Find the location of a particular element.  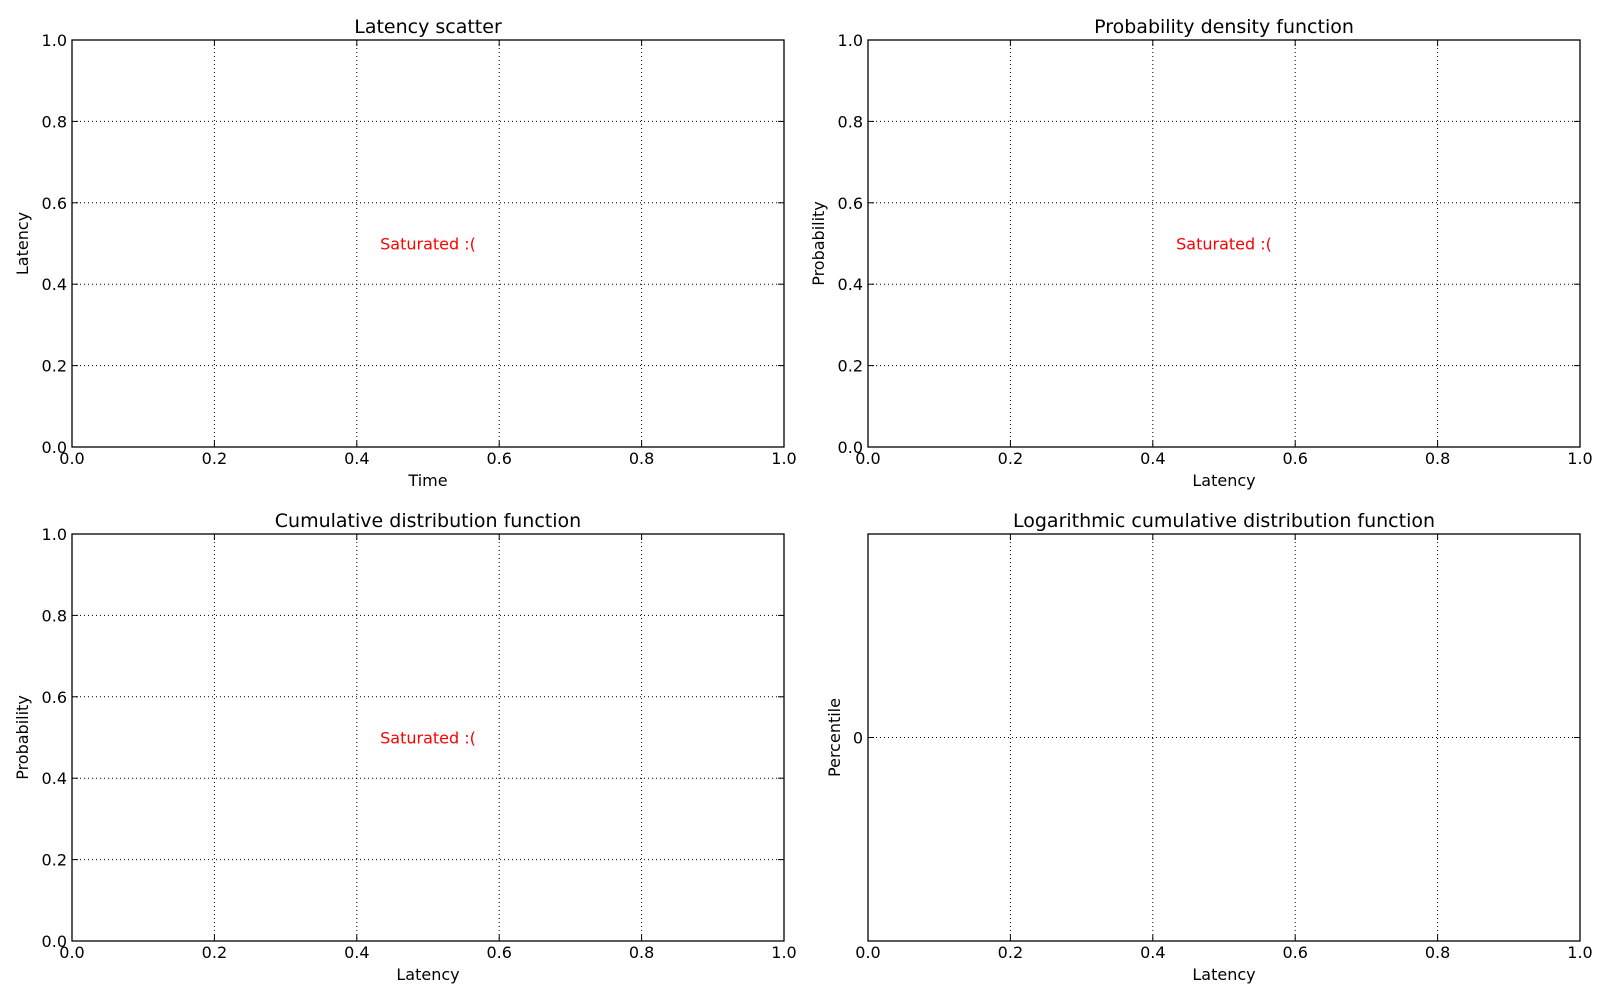

chart-title: Latency scatter is located at coordinates (428, 27).